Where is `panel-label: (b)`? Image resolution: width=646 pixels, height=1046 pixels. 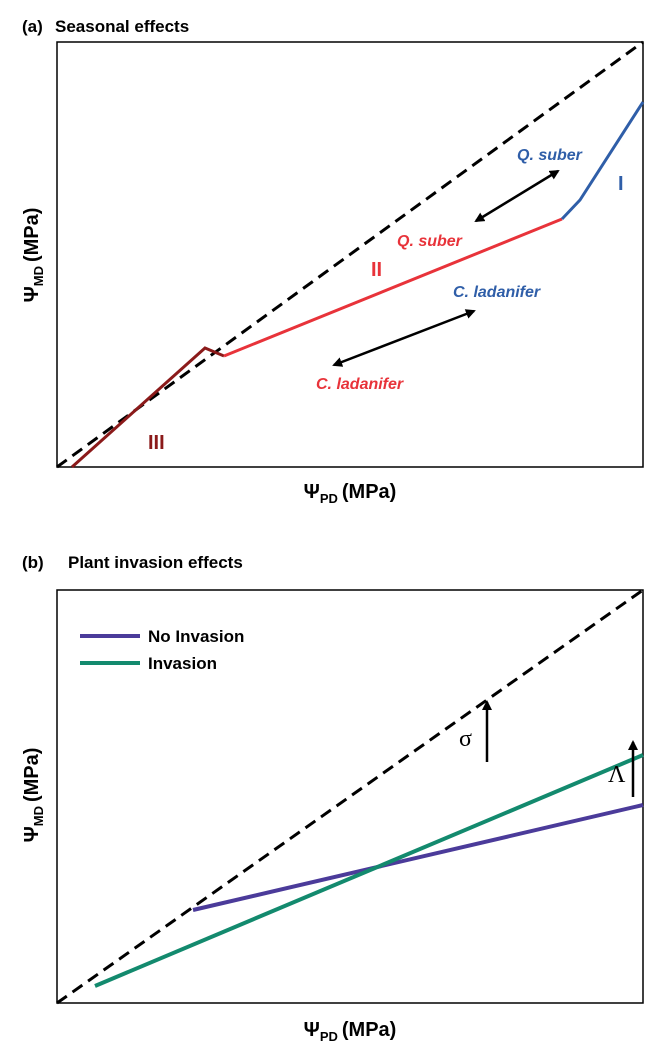 panel-label: (b) is located at coordinates (33, 562).